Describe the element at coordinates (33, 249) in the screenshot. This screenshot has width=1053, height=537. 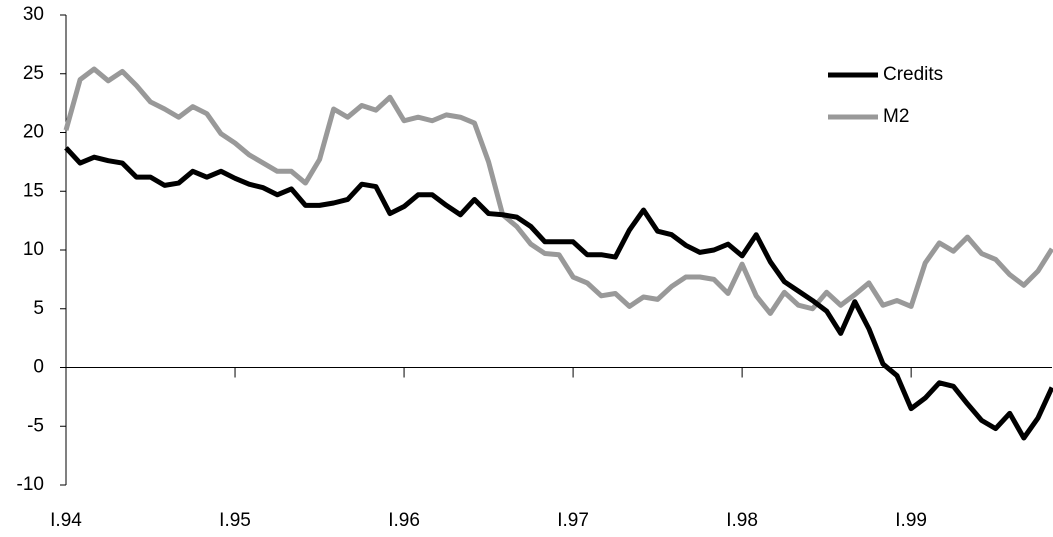
I see `y-tick-label: 10` at that location.